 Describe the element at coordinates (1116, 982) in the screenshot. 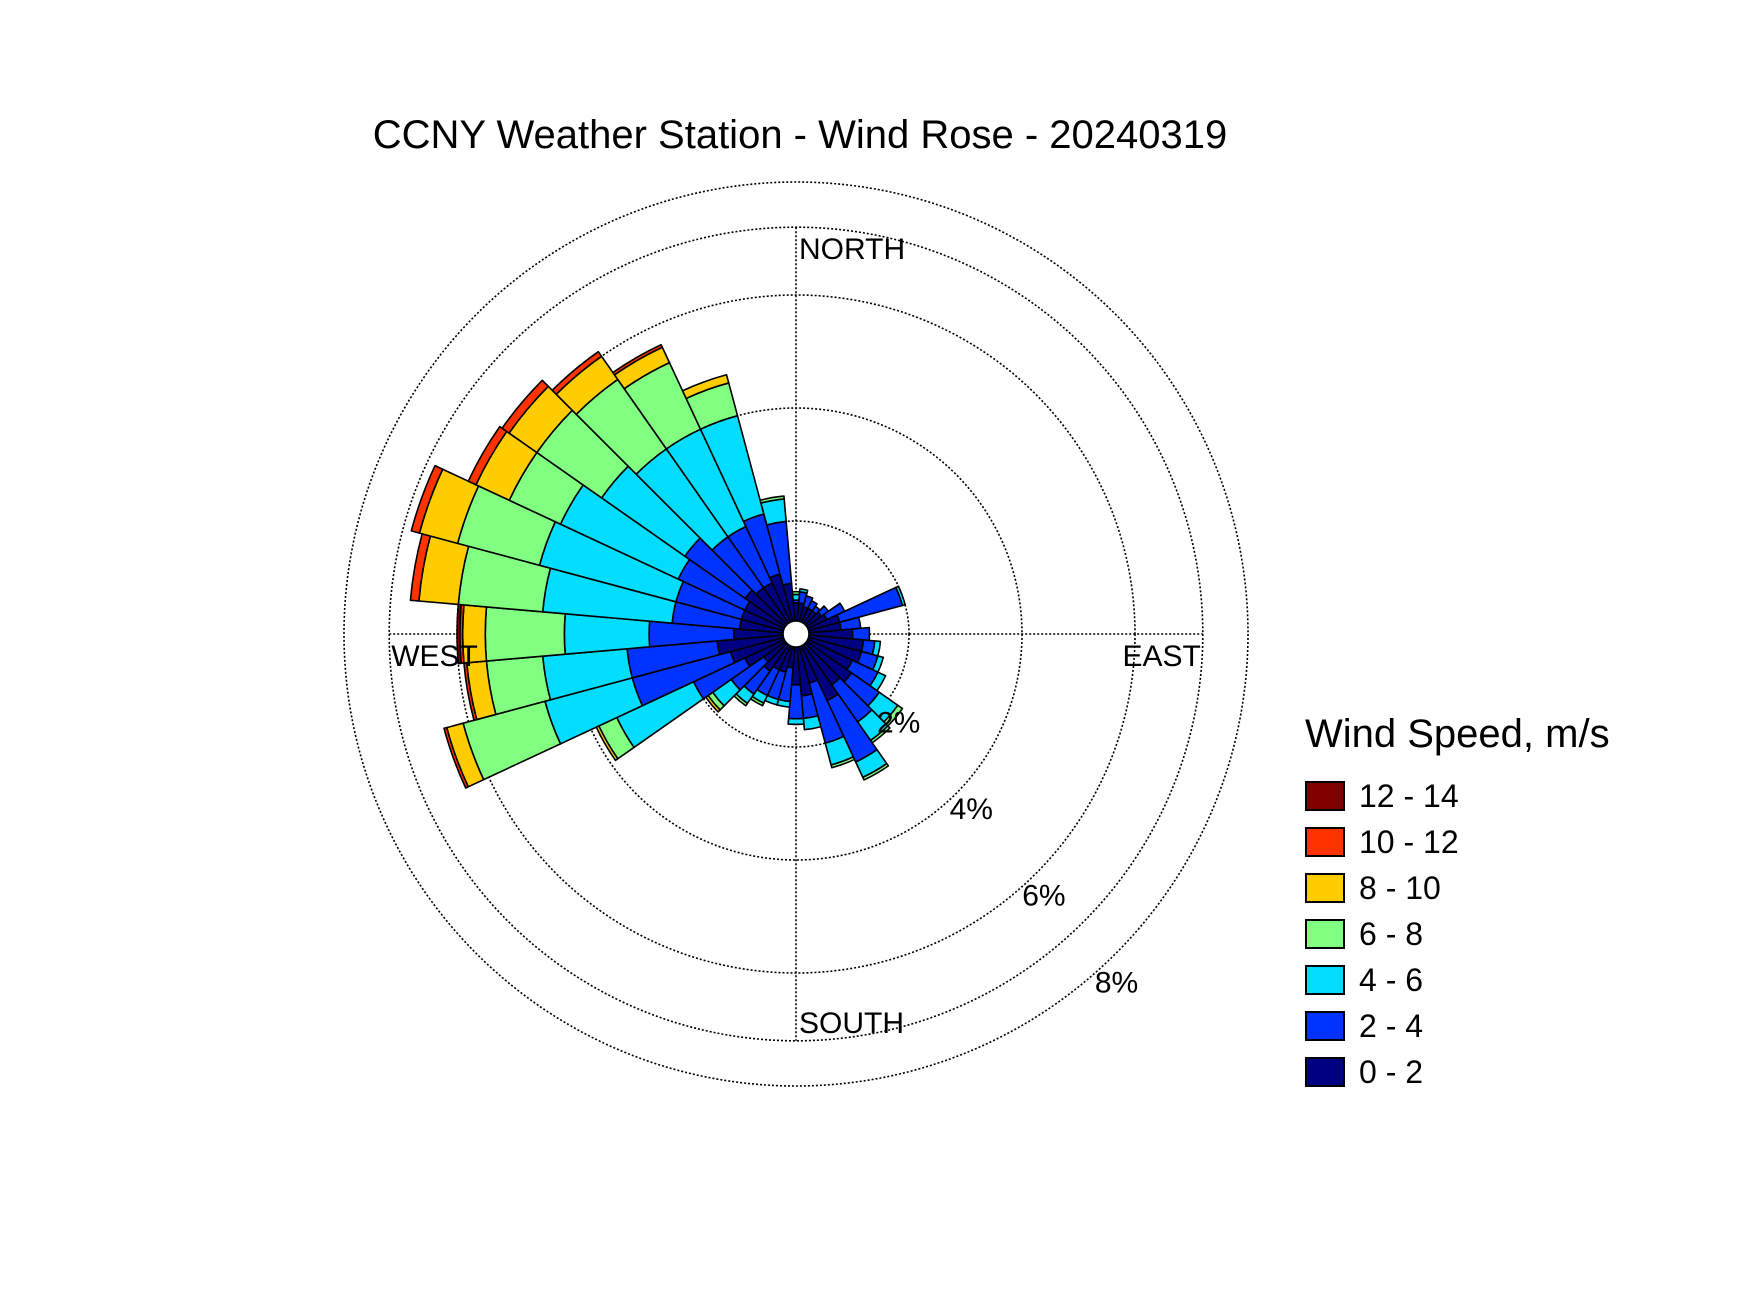

I see `ring-label-8: 8%` at that location.